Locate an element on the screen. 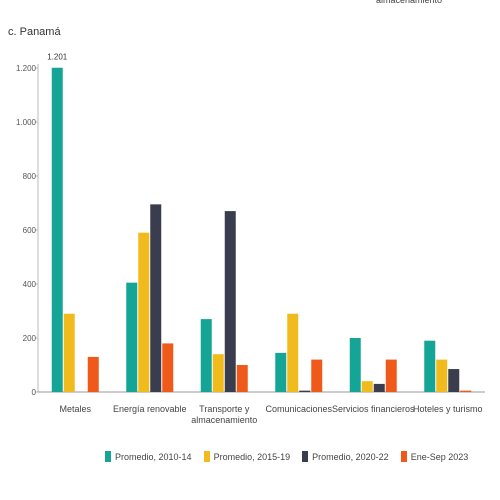 The image size is (500, 500). y-tick-label: 200 is located at coordinates (30, 338).